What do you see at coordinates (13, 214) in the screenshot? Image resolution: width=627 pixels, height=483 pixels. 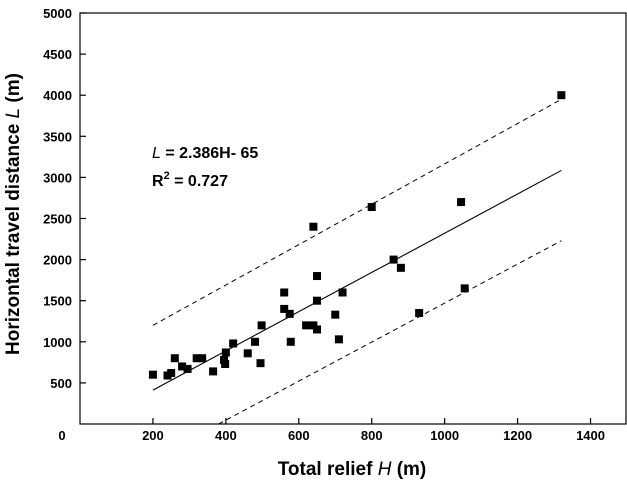 I see `y-axis-title: Horizontal travel distance L (m)` at bounding box center [13, 214].